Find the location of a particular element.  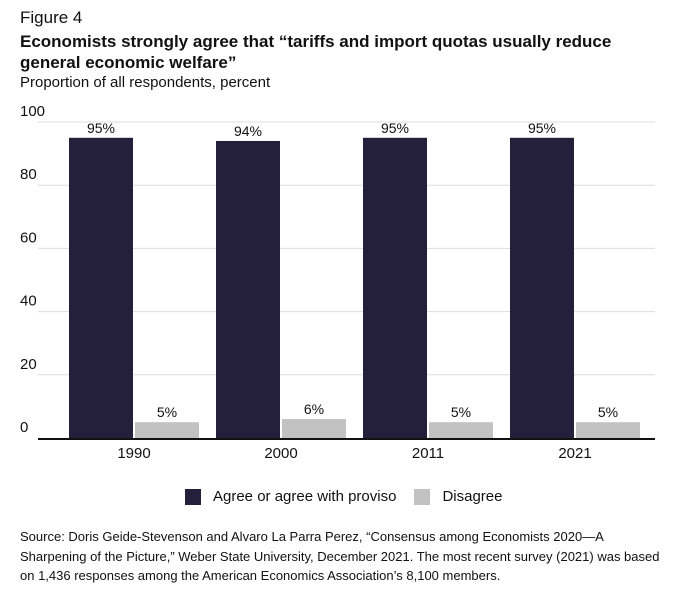

figure-label: Figure 4 is located at coordinates (51, 17).